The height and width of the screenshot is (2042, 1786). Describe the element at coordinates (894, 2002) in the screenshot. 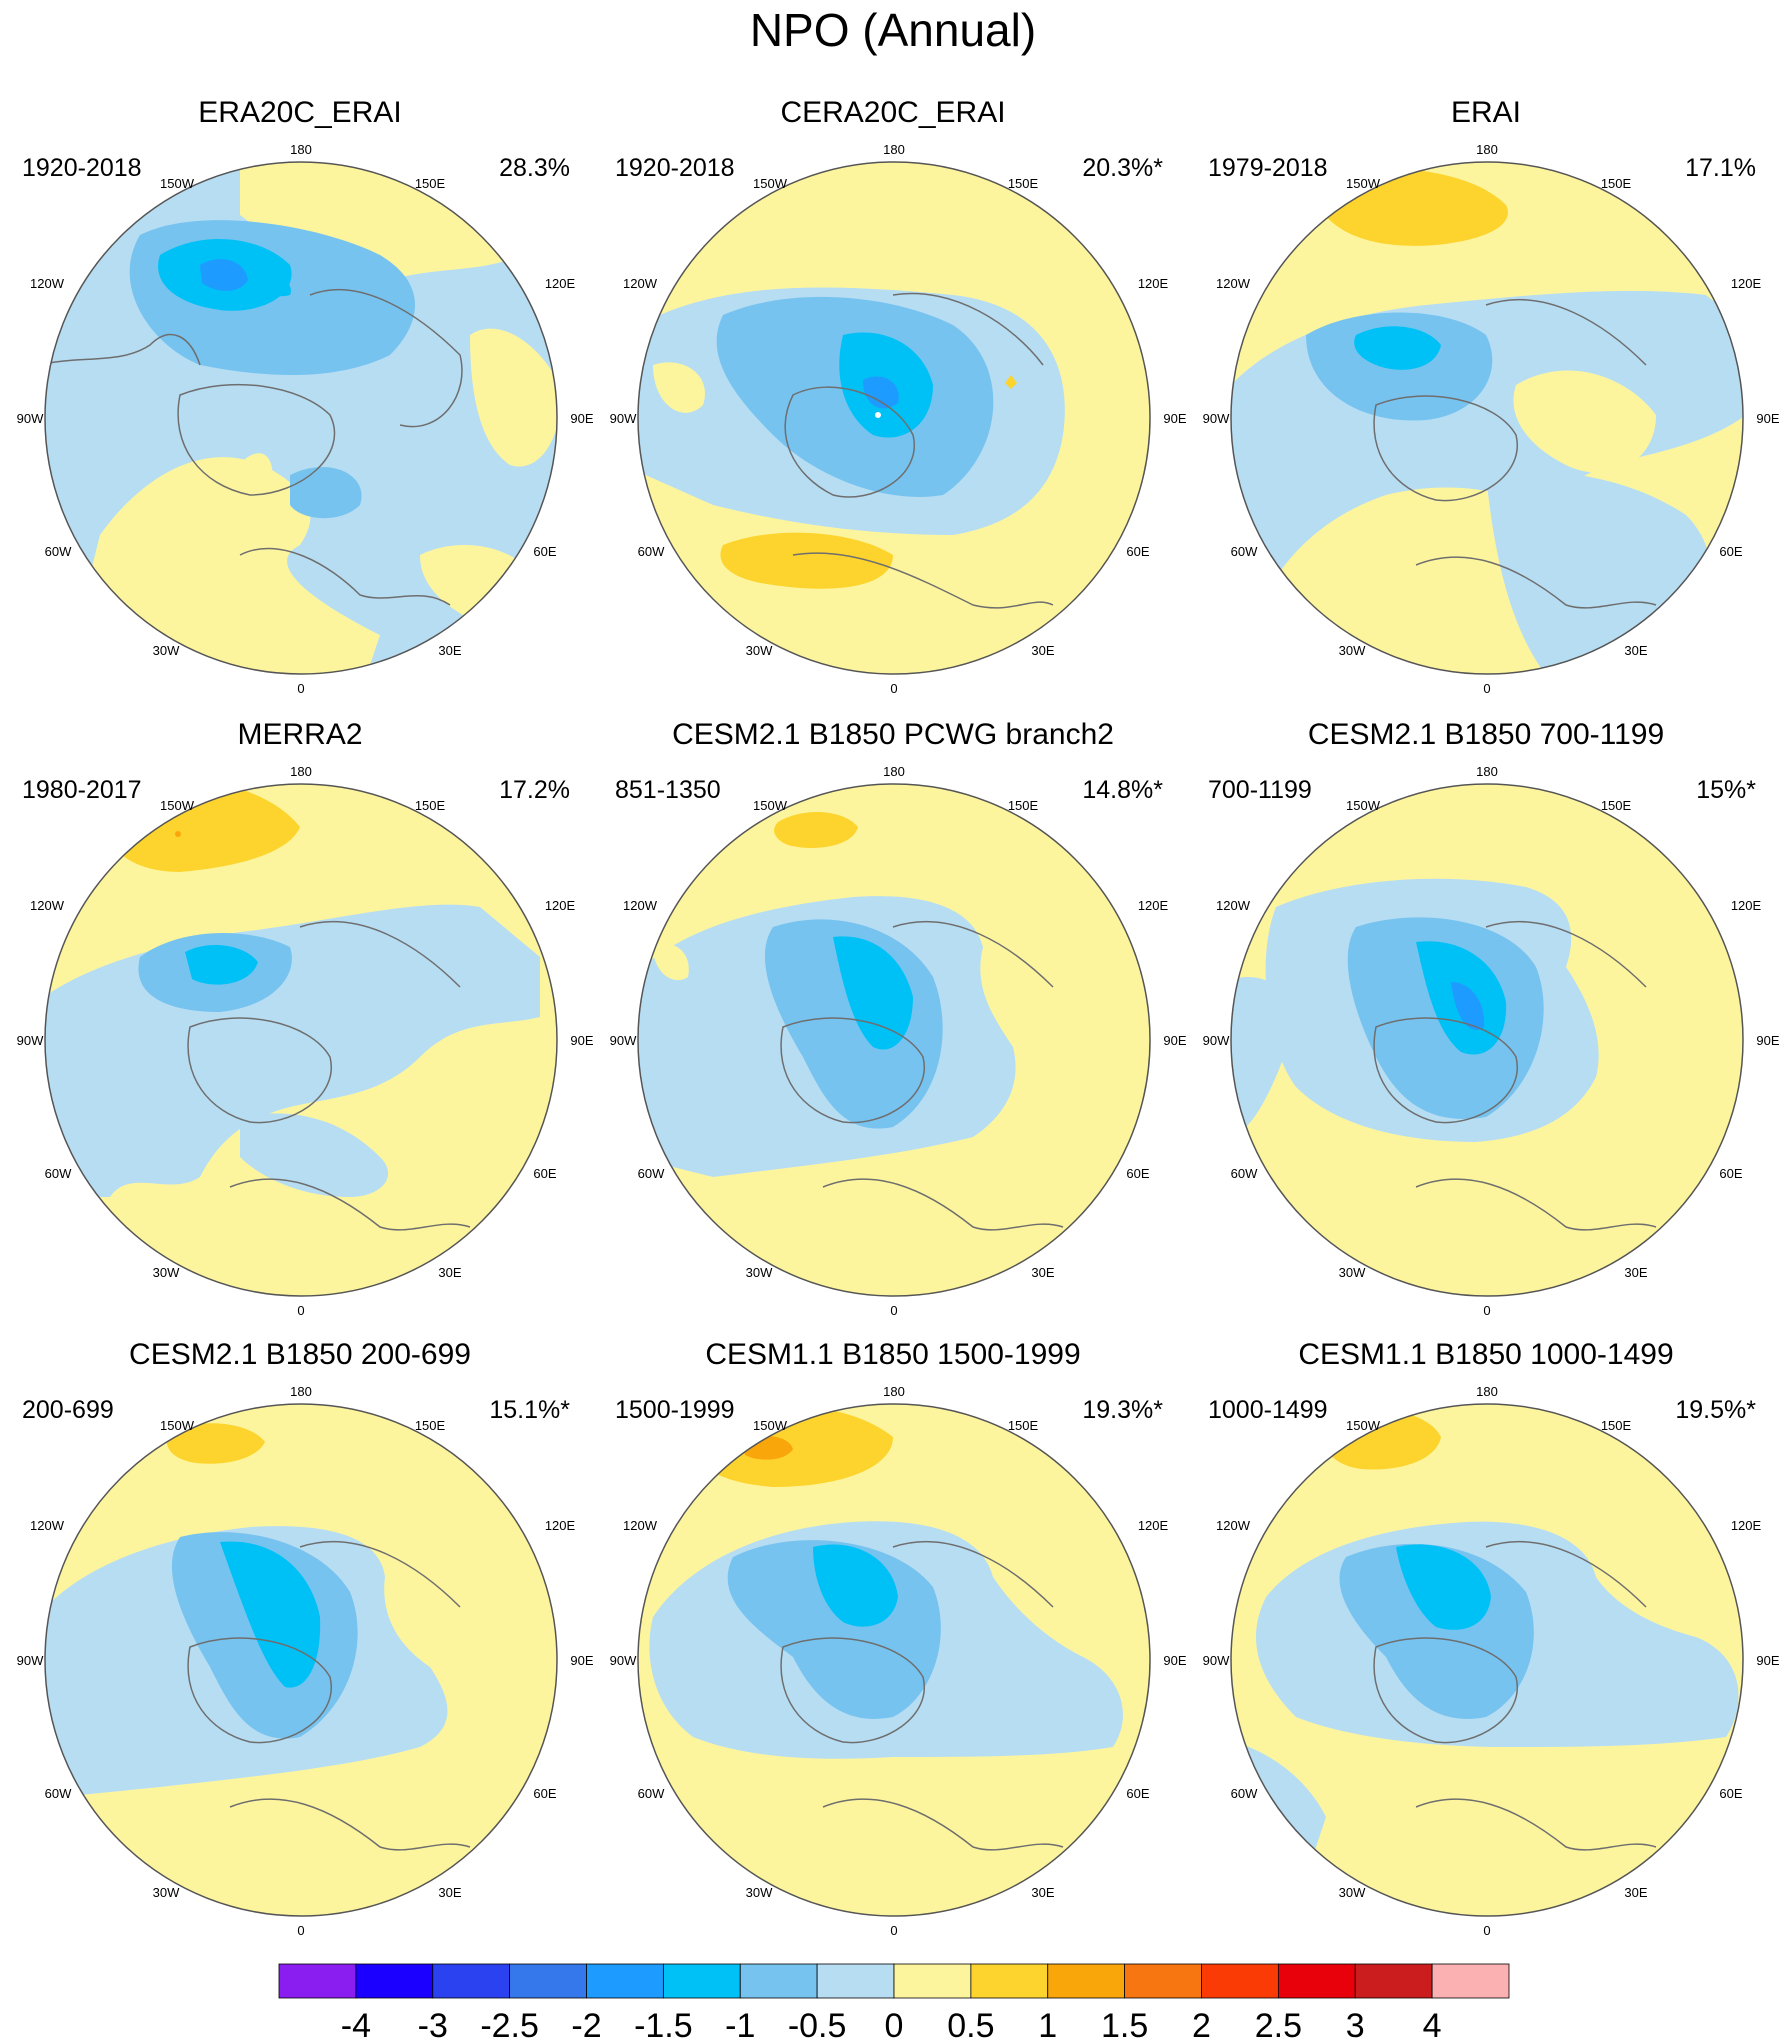

I see `colorbar: -4 -3 -2.5 -2 -1.5 -1 -0.5 0 0.5 1 1.5 2 2.5 3 4` at that location.